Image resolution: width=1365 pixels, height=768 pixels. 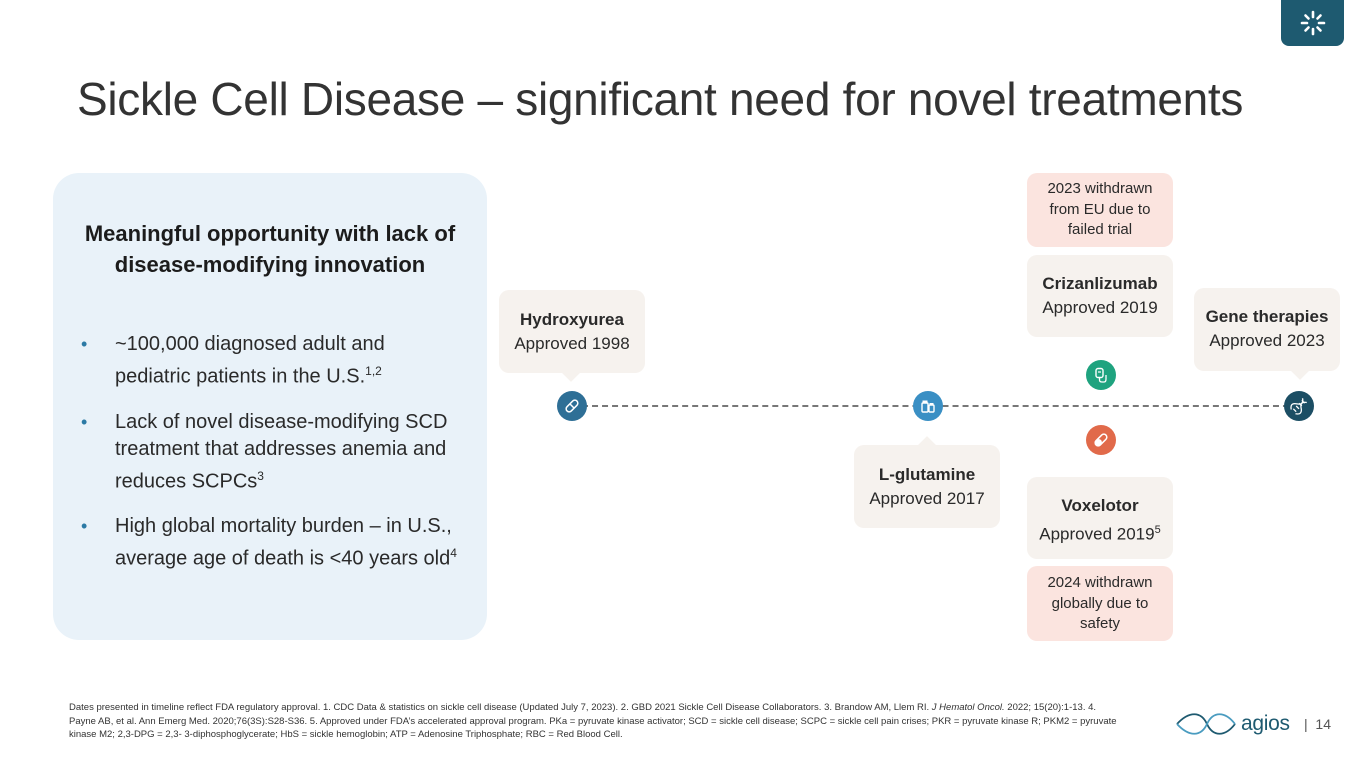 I want to click on page-number: | 14, so click(x=1317, y=724).